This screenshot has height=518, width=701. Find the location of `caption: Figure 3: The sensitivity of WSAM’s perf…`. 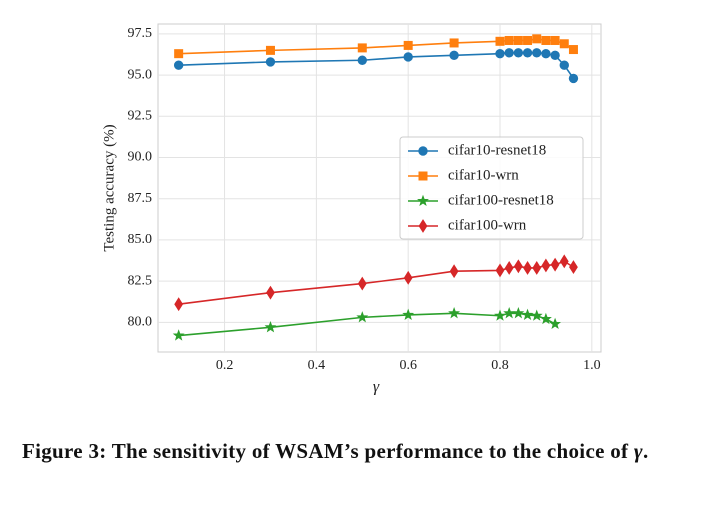

caption: Figure 3: The sensitivity of WSAM’s perf… is located at coordinates (351, 451).